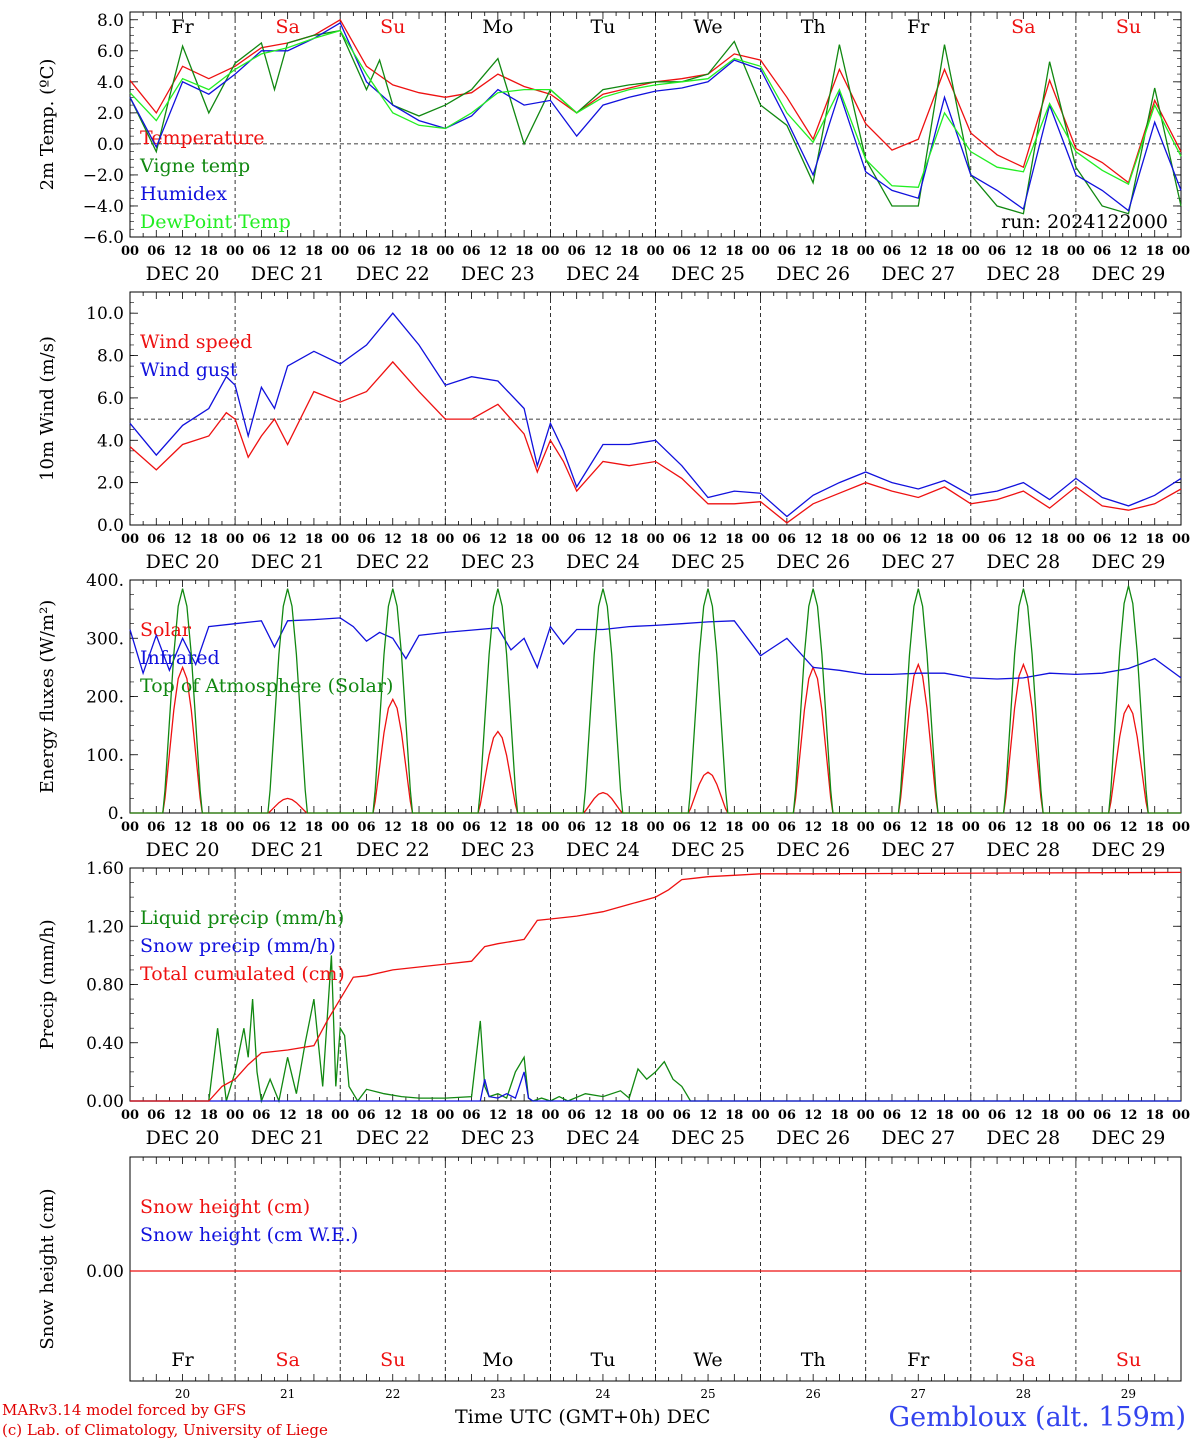  I want to click on panel-2-date-label: DEC 20, so click(183, 850).